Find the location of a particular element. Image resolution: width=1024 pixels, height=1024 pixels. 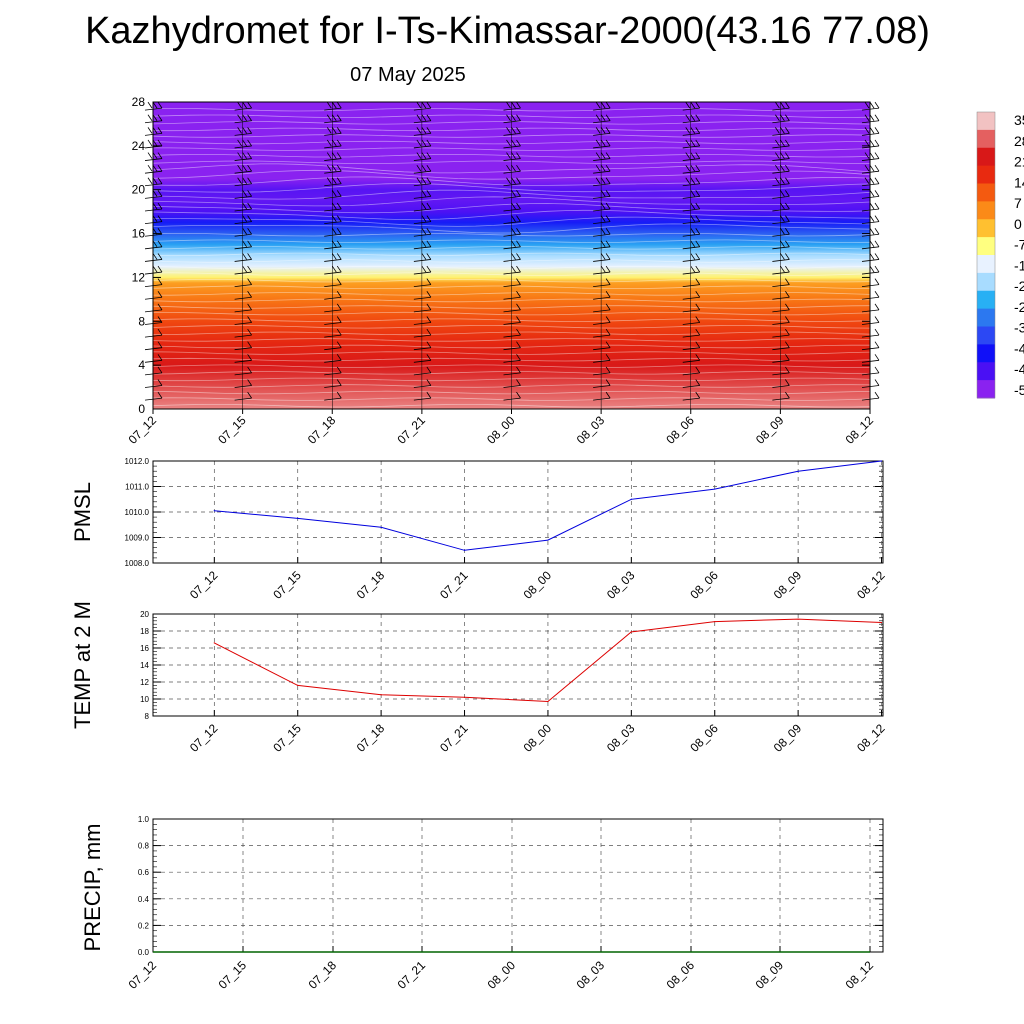

colorbar-swatch is located at coordinates (986, 139).